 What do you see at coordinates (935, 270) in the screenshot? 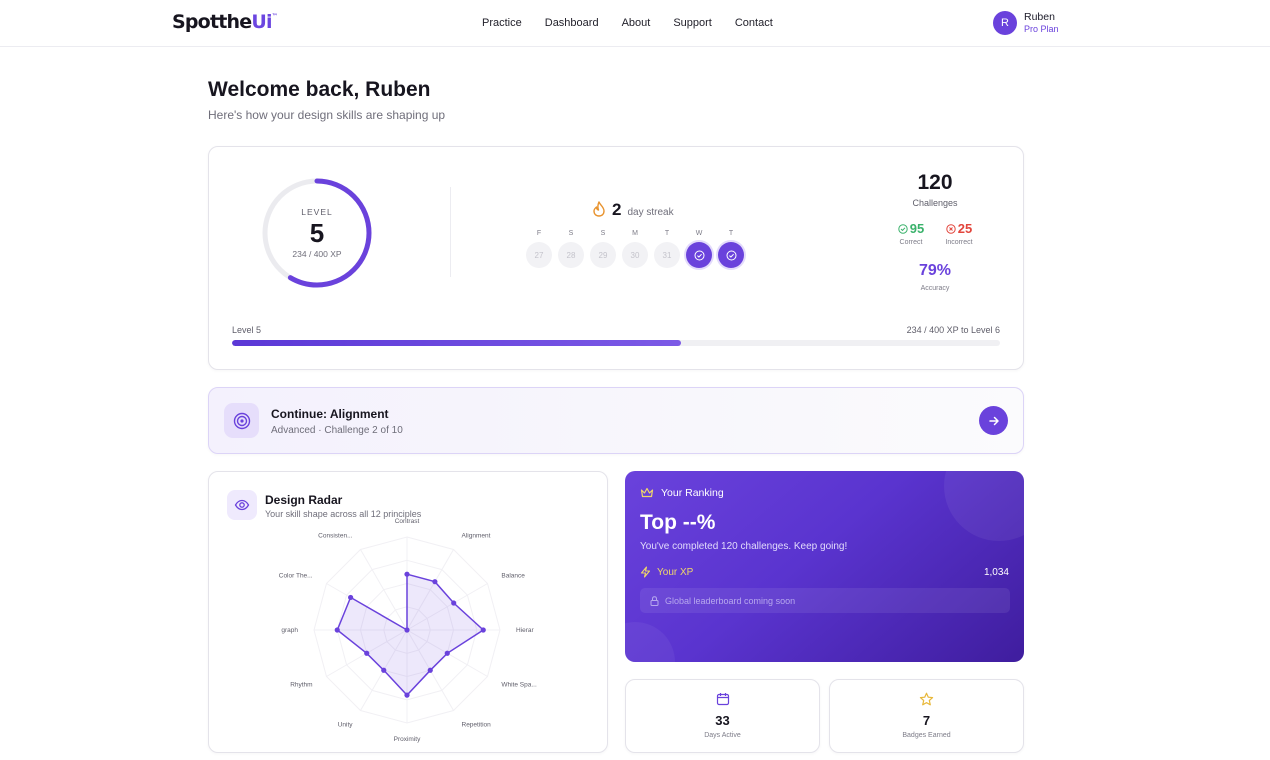
I see `accuracy-value: 79%` at bounding box center [935, 270].